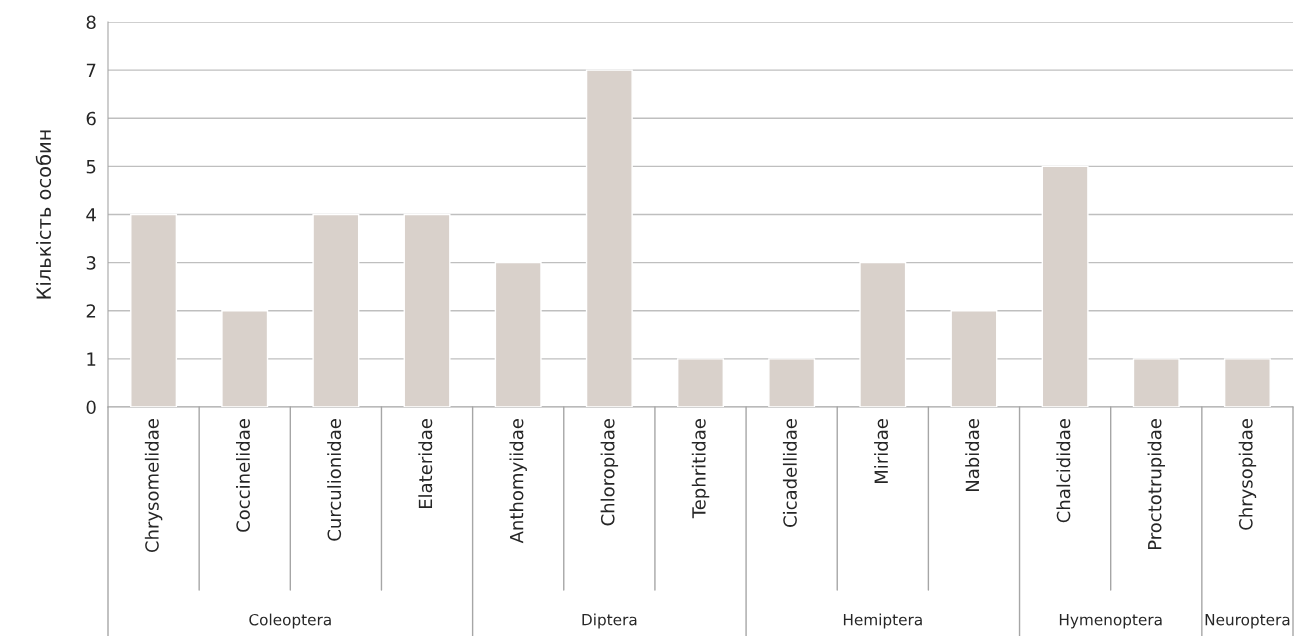  Describe the element at coordinates (1110, 621) in the screenshot. I see `text: Hymenoptera` at that location.